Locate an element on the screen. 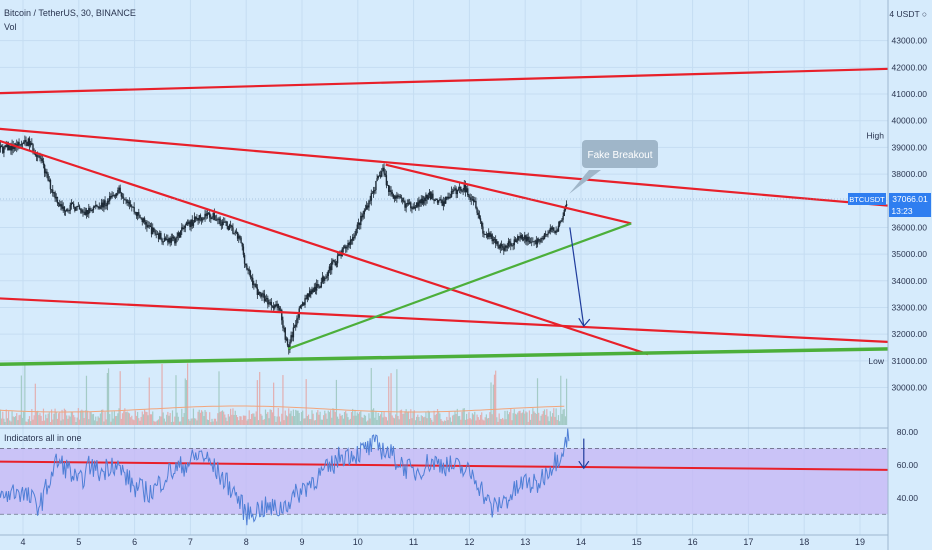 This screenshot has width=932, height=550. price-tick-label: 34000.00 is located at coordinates (910, 281).